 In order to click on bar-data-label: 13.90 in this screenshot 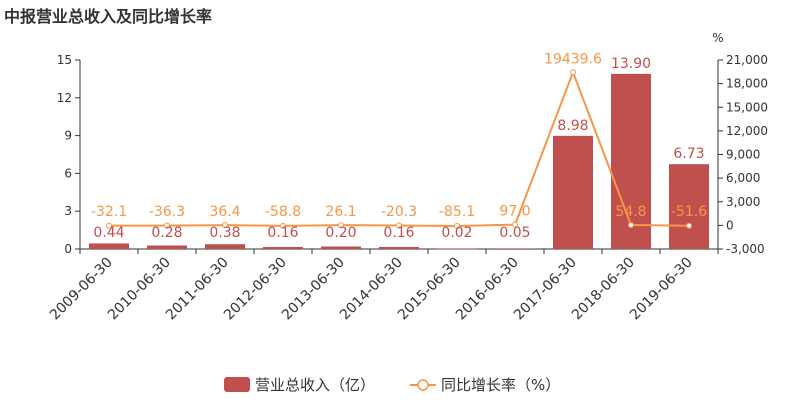, I will do `click(631, 64)`.